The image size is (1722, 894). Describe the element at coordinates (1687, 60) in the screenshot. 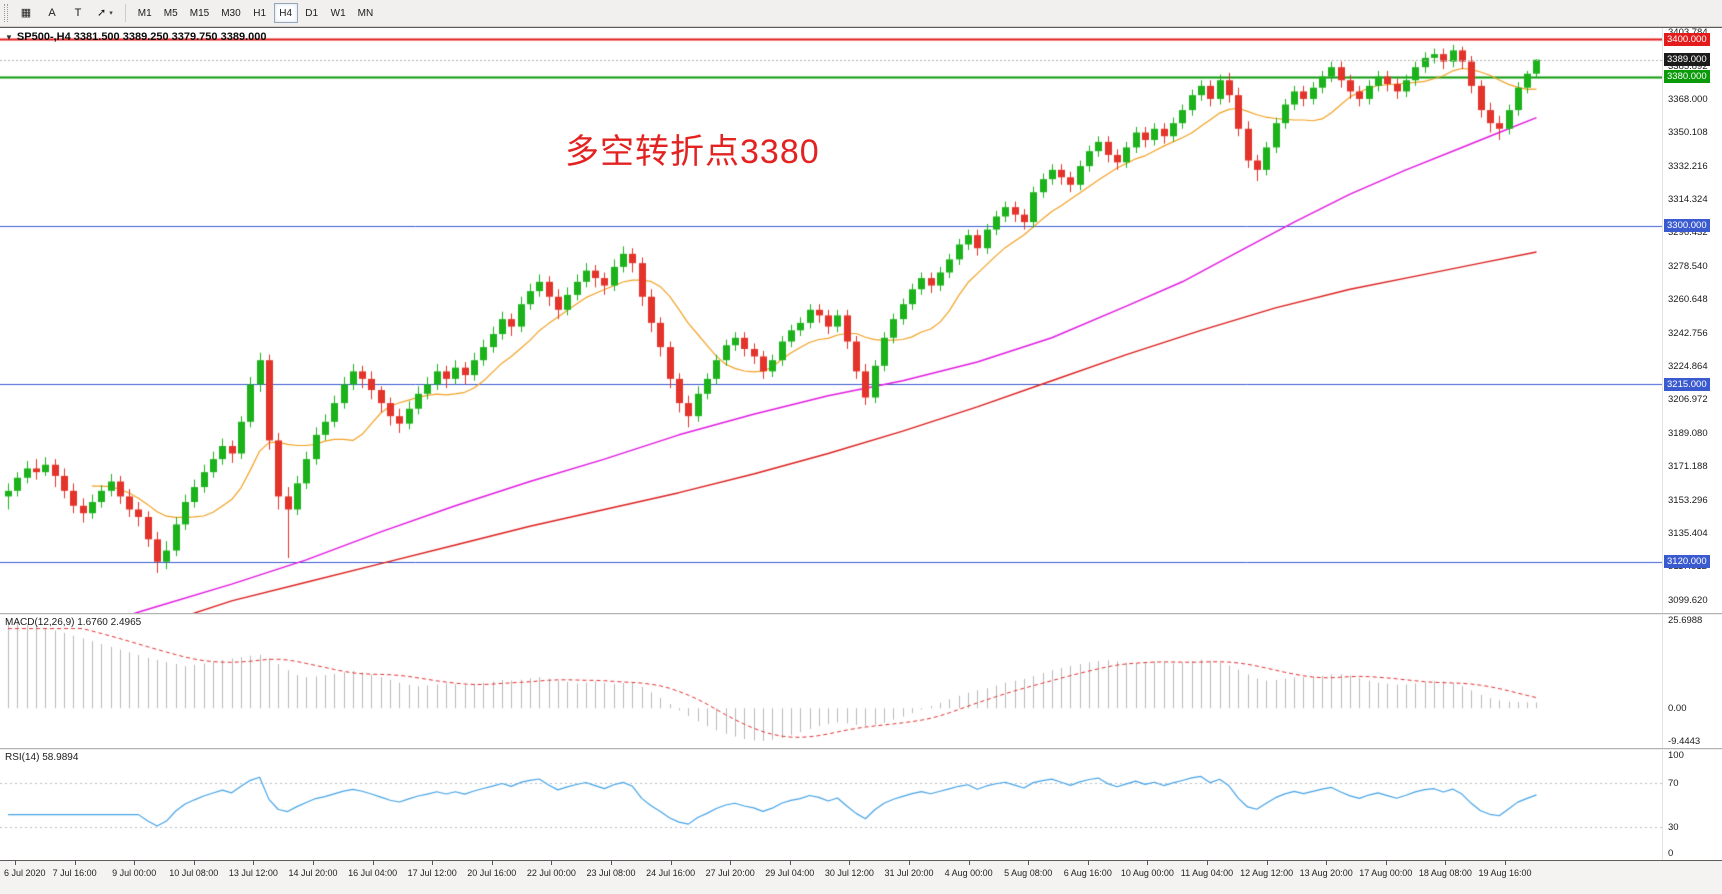

I see `price-badge: 3389.000` at that location.